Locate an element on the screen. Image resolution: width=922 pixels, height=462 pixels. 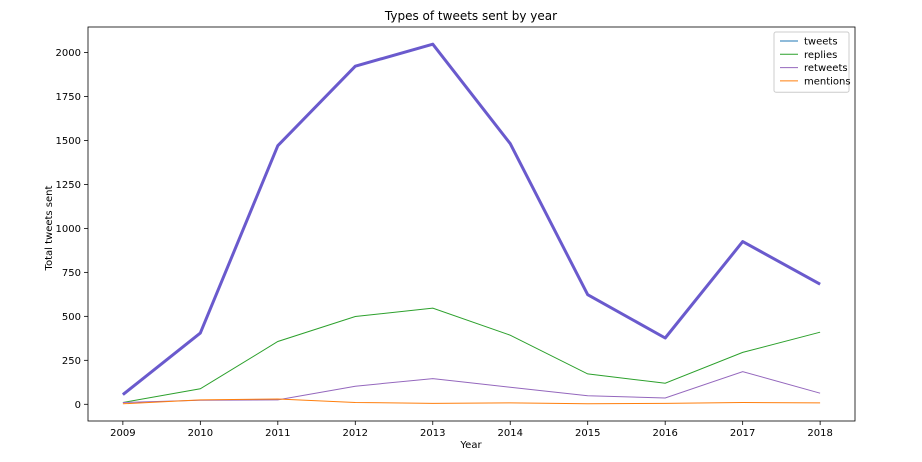
x-axis-label: Year is located at coordinates (470, 445).